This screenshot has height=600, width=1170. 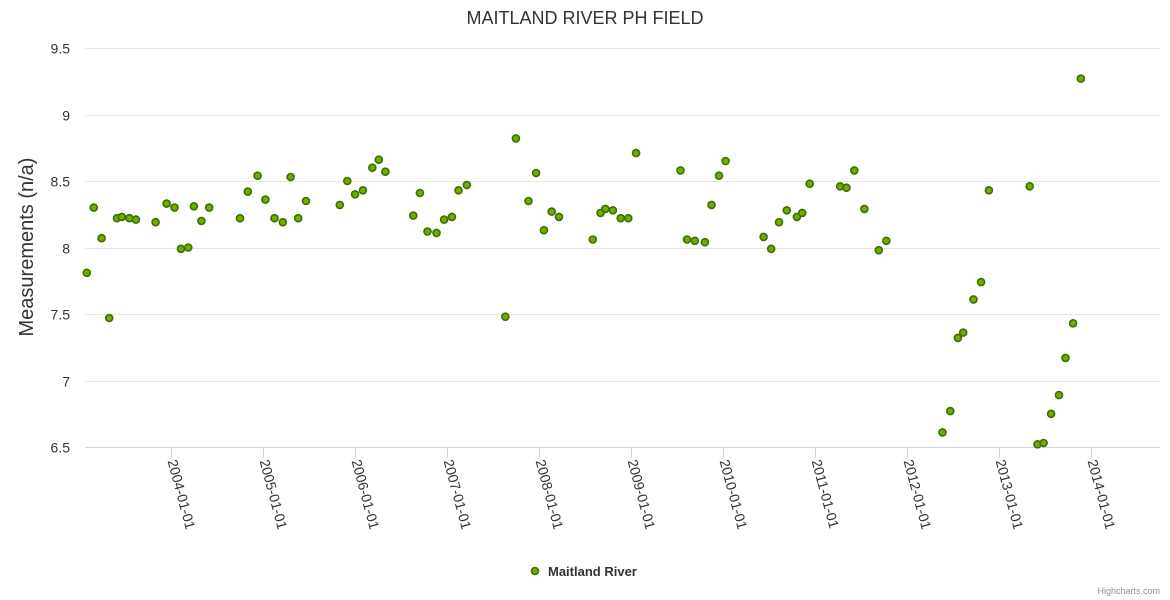 I want to click on y-tick-label: 9.5, so click(x=61, y=49).